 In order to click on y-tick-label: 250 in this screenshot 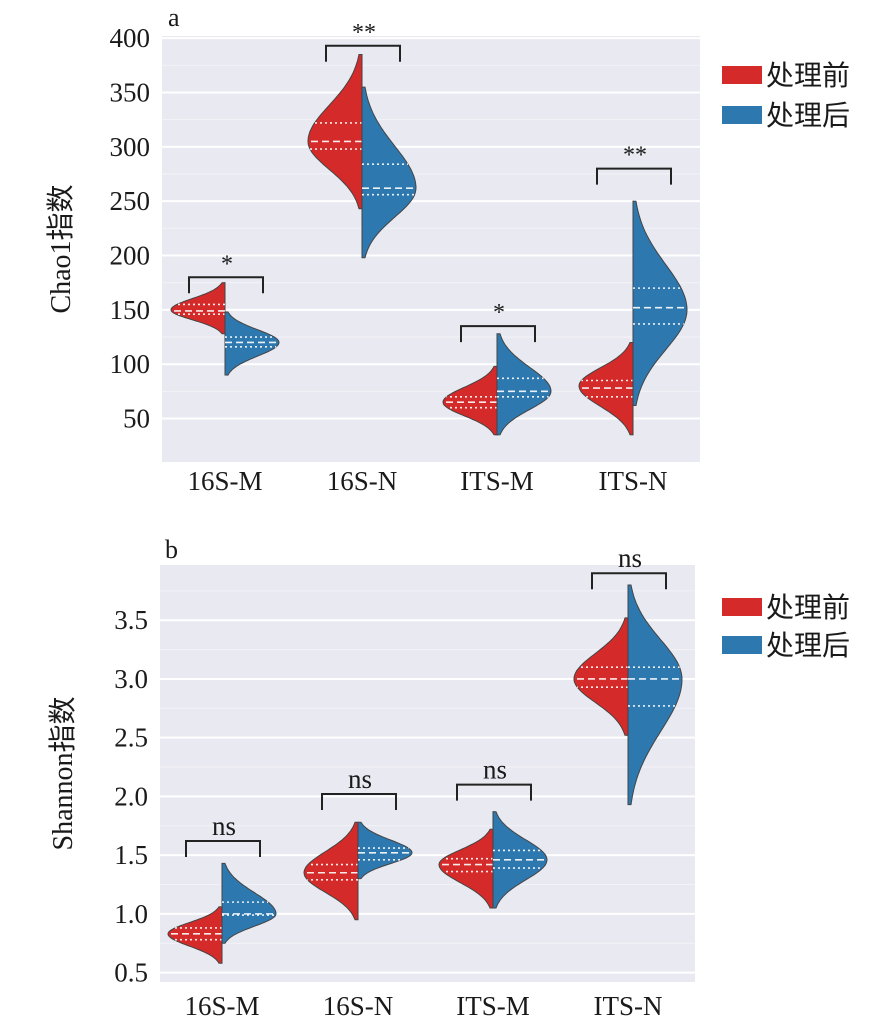, I will do `click(130, 201)`.